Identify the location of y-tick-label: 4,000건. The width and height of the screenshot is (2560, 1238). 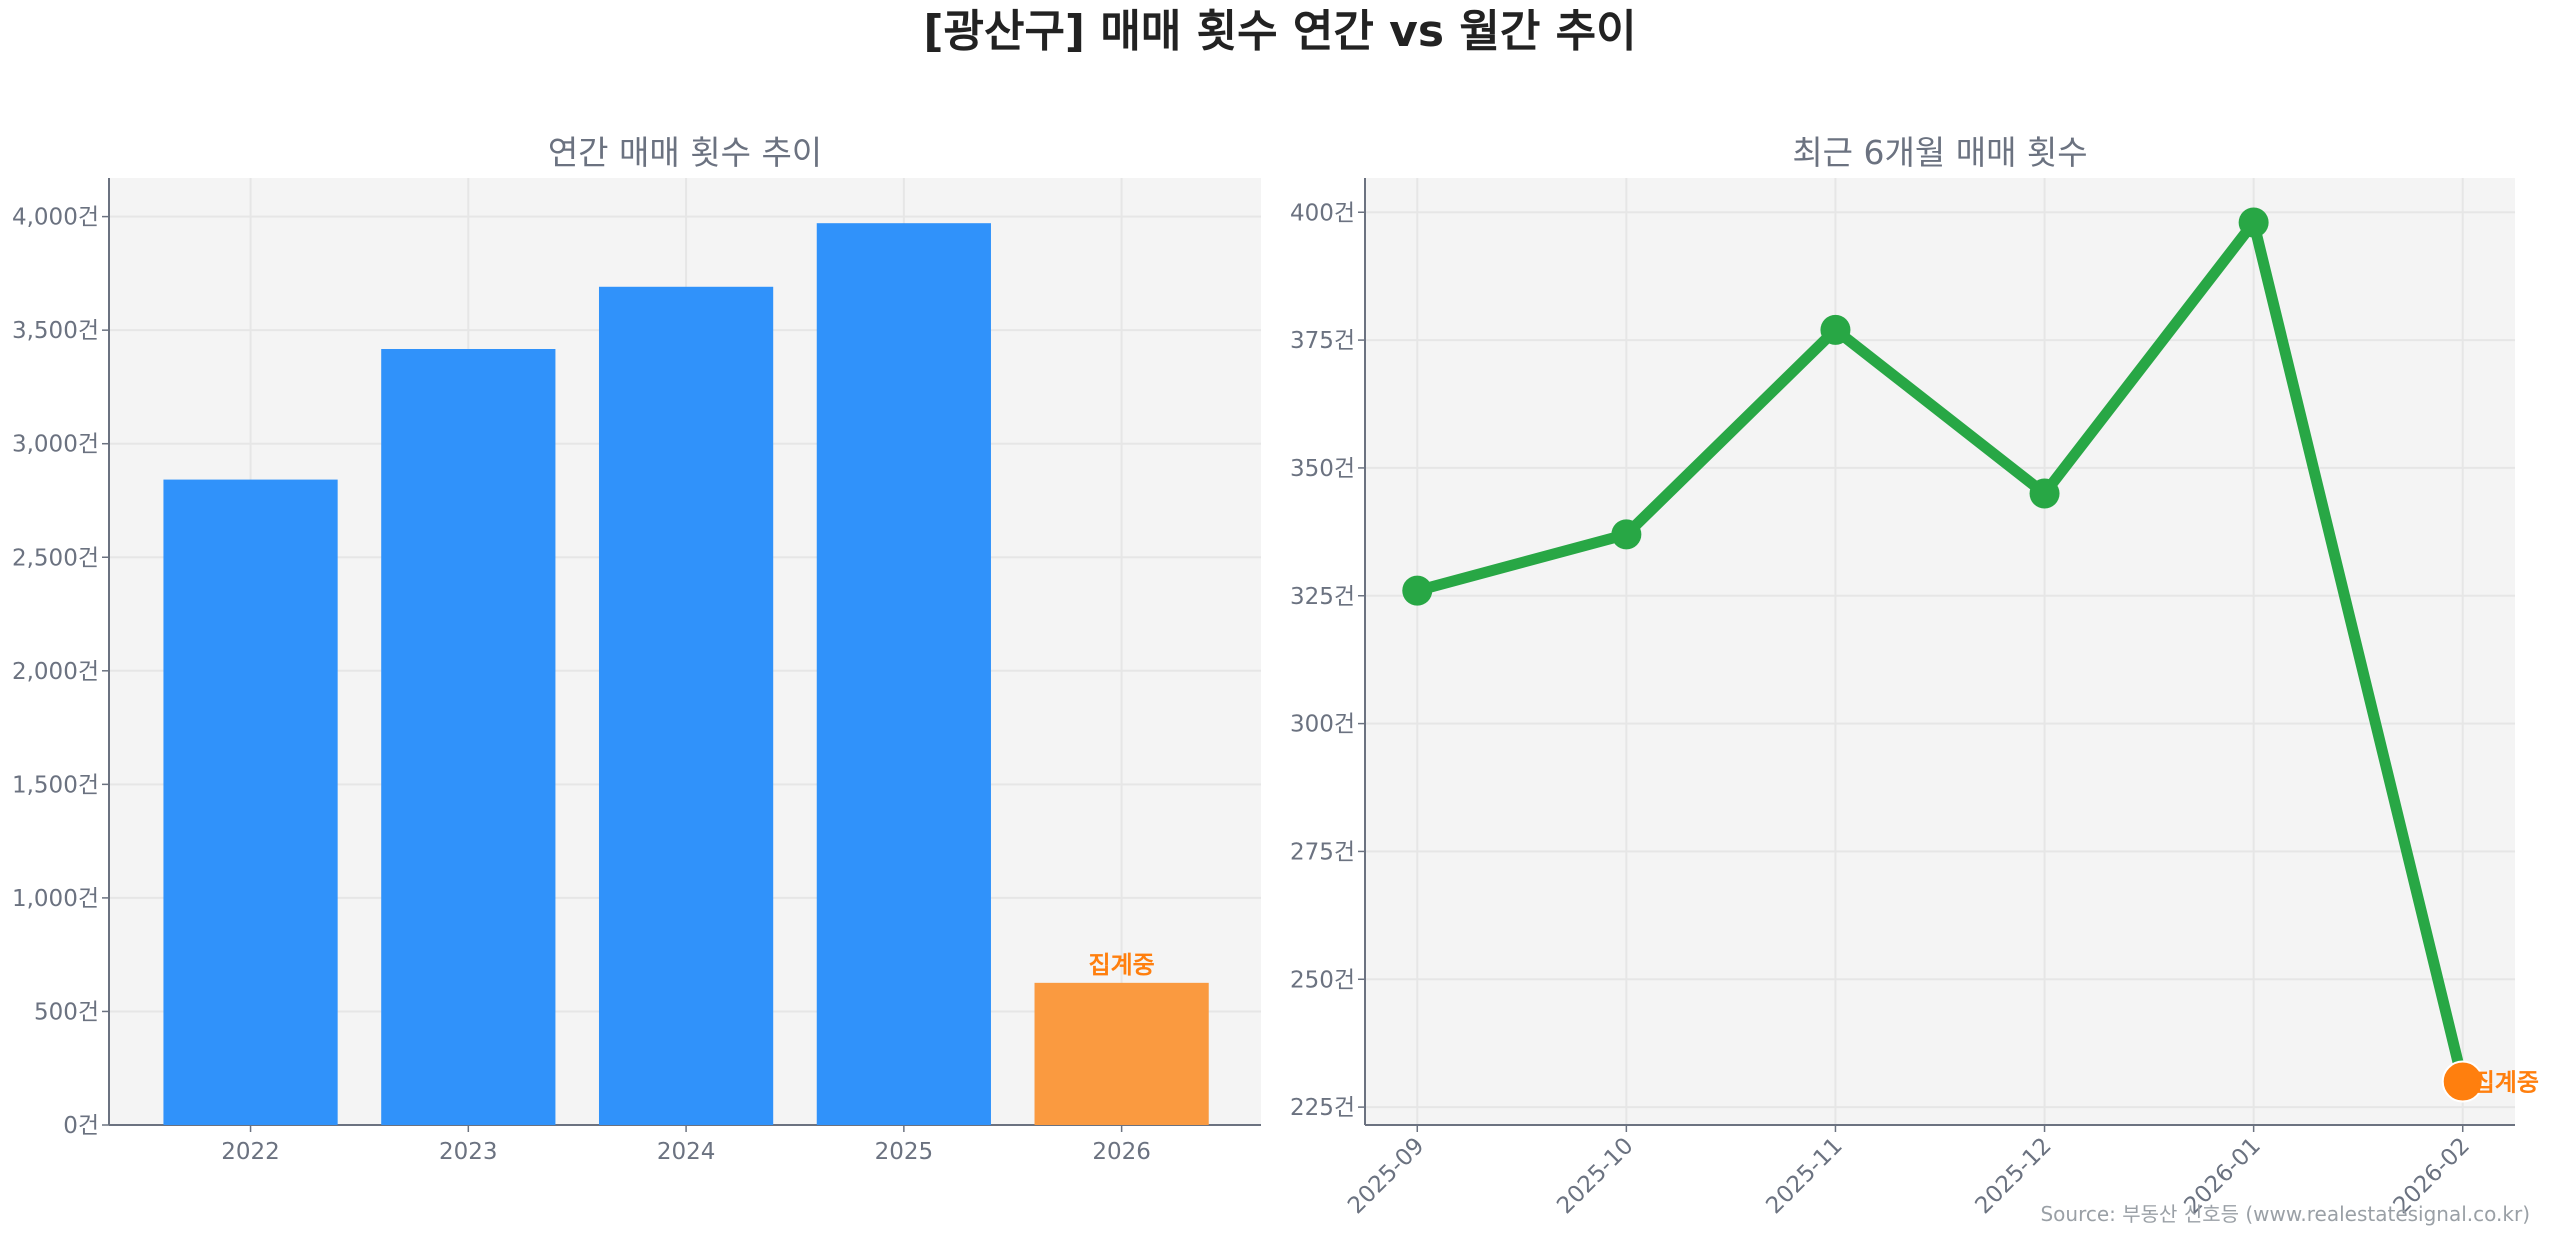
(55, 218).